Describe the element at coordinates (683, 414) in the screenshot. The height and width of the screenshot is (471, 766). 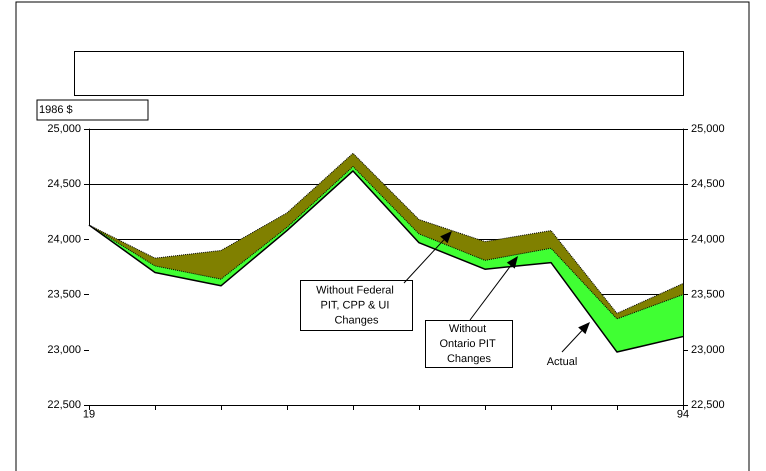
I see `x-tick-label: 94` at that location.